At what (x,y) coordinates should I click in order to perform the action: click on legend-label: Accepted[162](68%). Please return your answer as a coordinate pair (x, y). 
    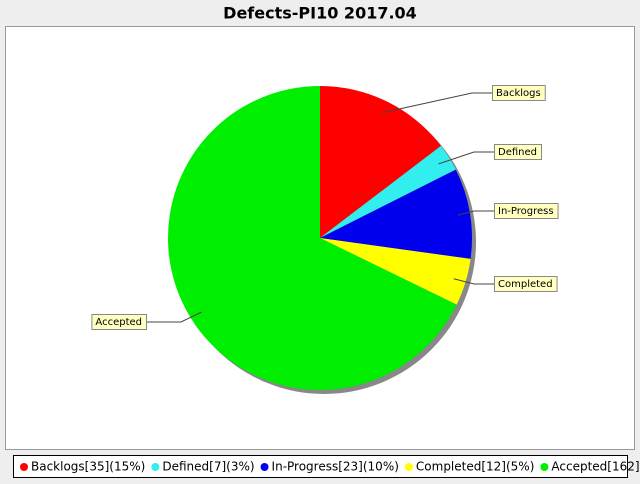
    Looking at the image, I should click on (595, 467).